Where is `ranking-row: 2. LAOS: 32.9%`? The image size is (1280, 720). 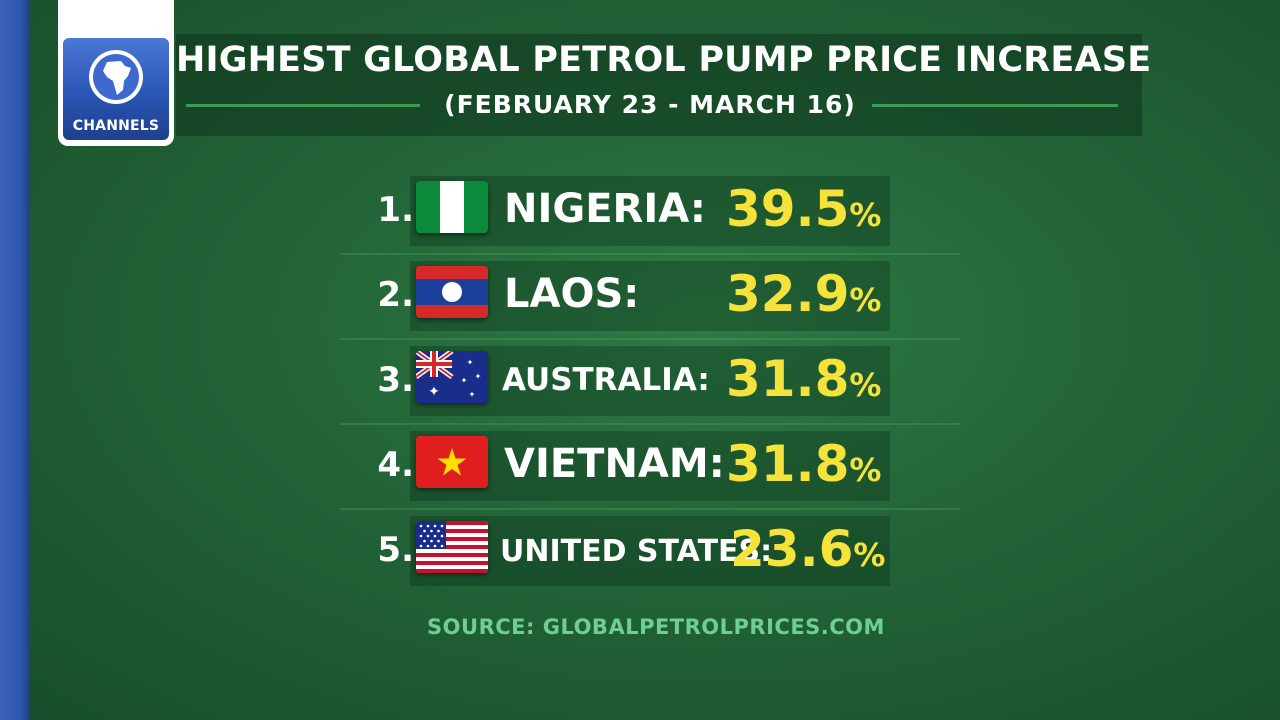 ranking-row: 2. LAOS: 32.9% is located at coordinates (650, 297).